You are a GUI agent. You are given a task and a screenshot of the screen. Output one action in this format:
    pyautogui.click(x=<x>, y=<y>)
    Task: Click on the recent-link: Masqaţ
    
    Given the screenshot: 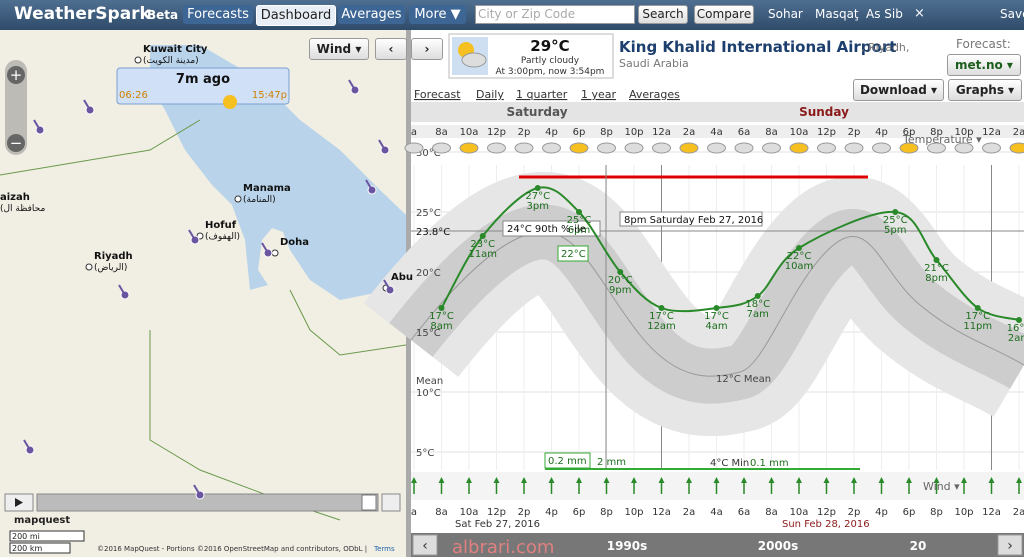 What is the action you would take?
    pyautogui.click(x=837, y=14)
    